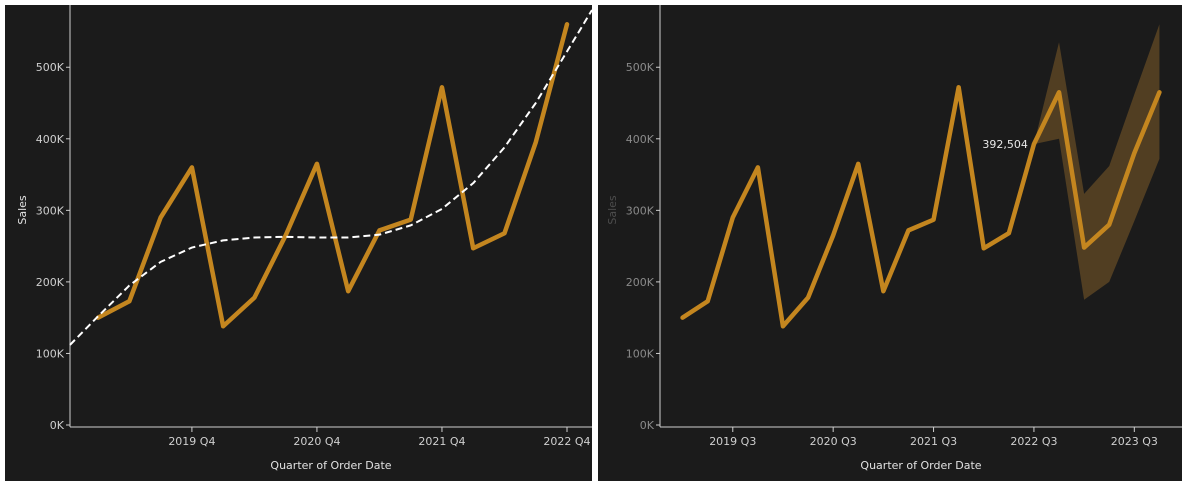 The height and width of the screenshot is (486, 1187). What do you see at coordinates (732, 441) in the screenshot?
I see `x-tick-label: 2019 Q3` at bounding box center [732, 441].